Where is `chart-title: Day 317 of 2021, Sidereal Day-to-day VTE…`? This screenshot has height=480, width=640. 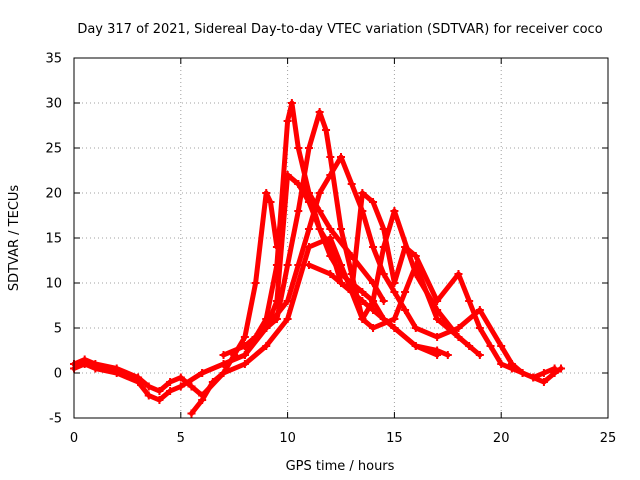 chart-title: Day 317 of 2021, Sidereal Day-to-day VTE… is located at coordinates (339, 29).